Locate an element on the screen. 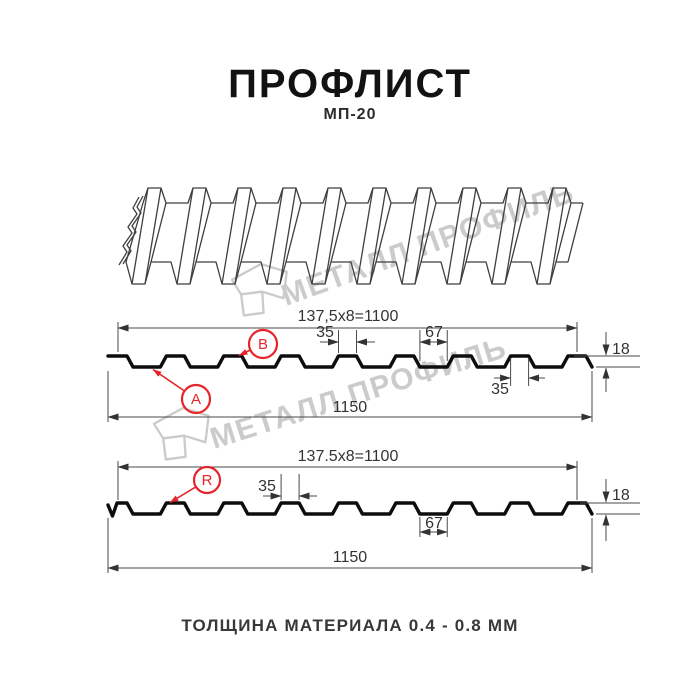  callout-letter-a: А is located at coordinates (196, 399).